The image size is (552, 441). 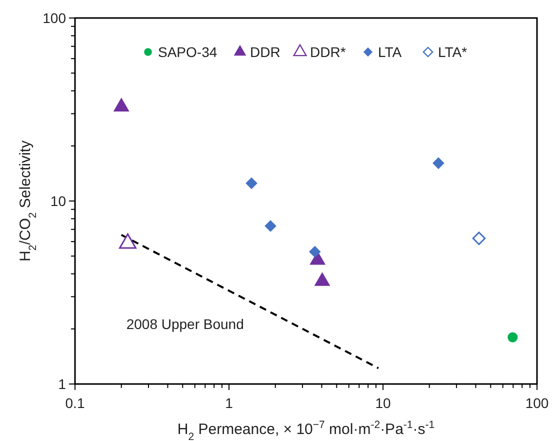 I want to click on legend-label: DDR*, so click(x=328, y=52).